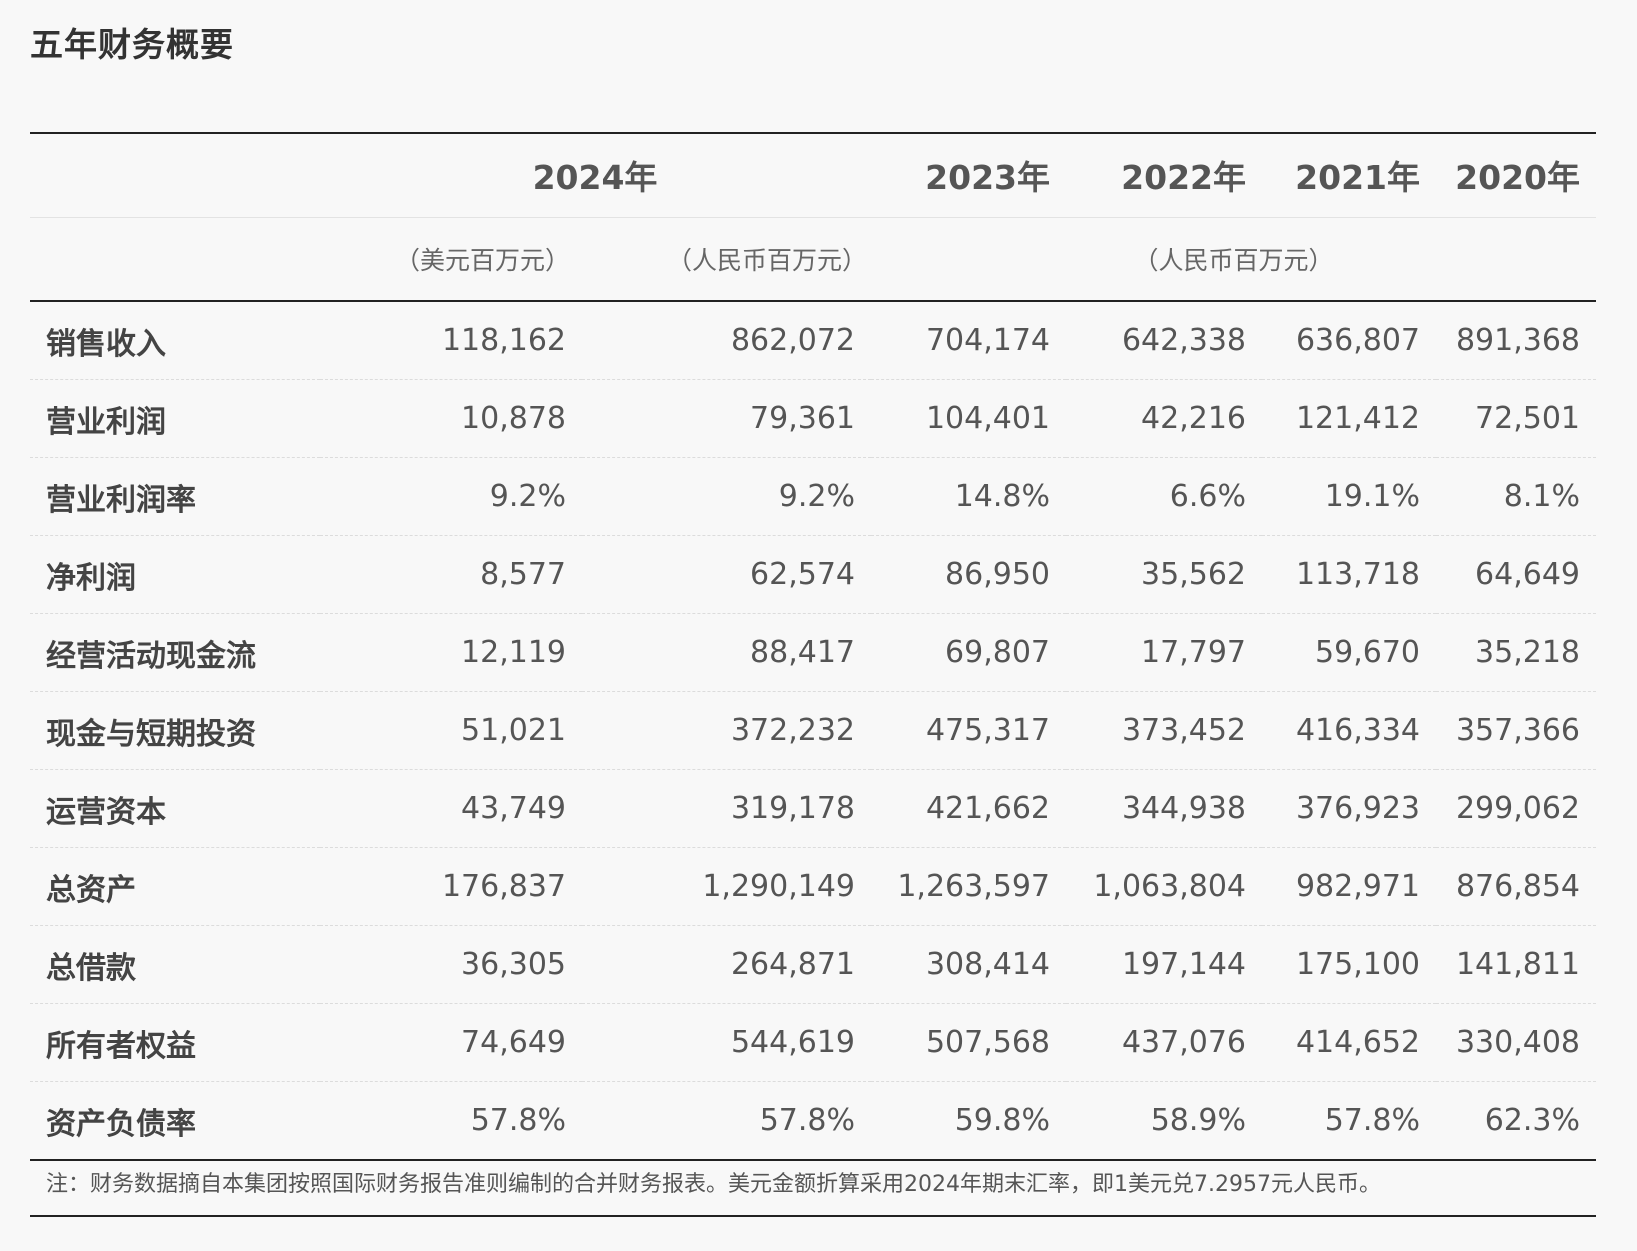 This screenshot has height=1251, width=1637. I want to click on cell-2020: 72,501, so click(1516, 418).